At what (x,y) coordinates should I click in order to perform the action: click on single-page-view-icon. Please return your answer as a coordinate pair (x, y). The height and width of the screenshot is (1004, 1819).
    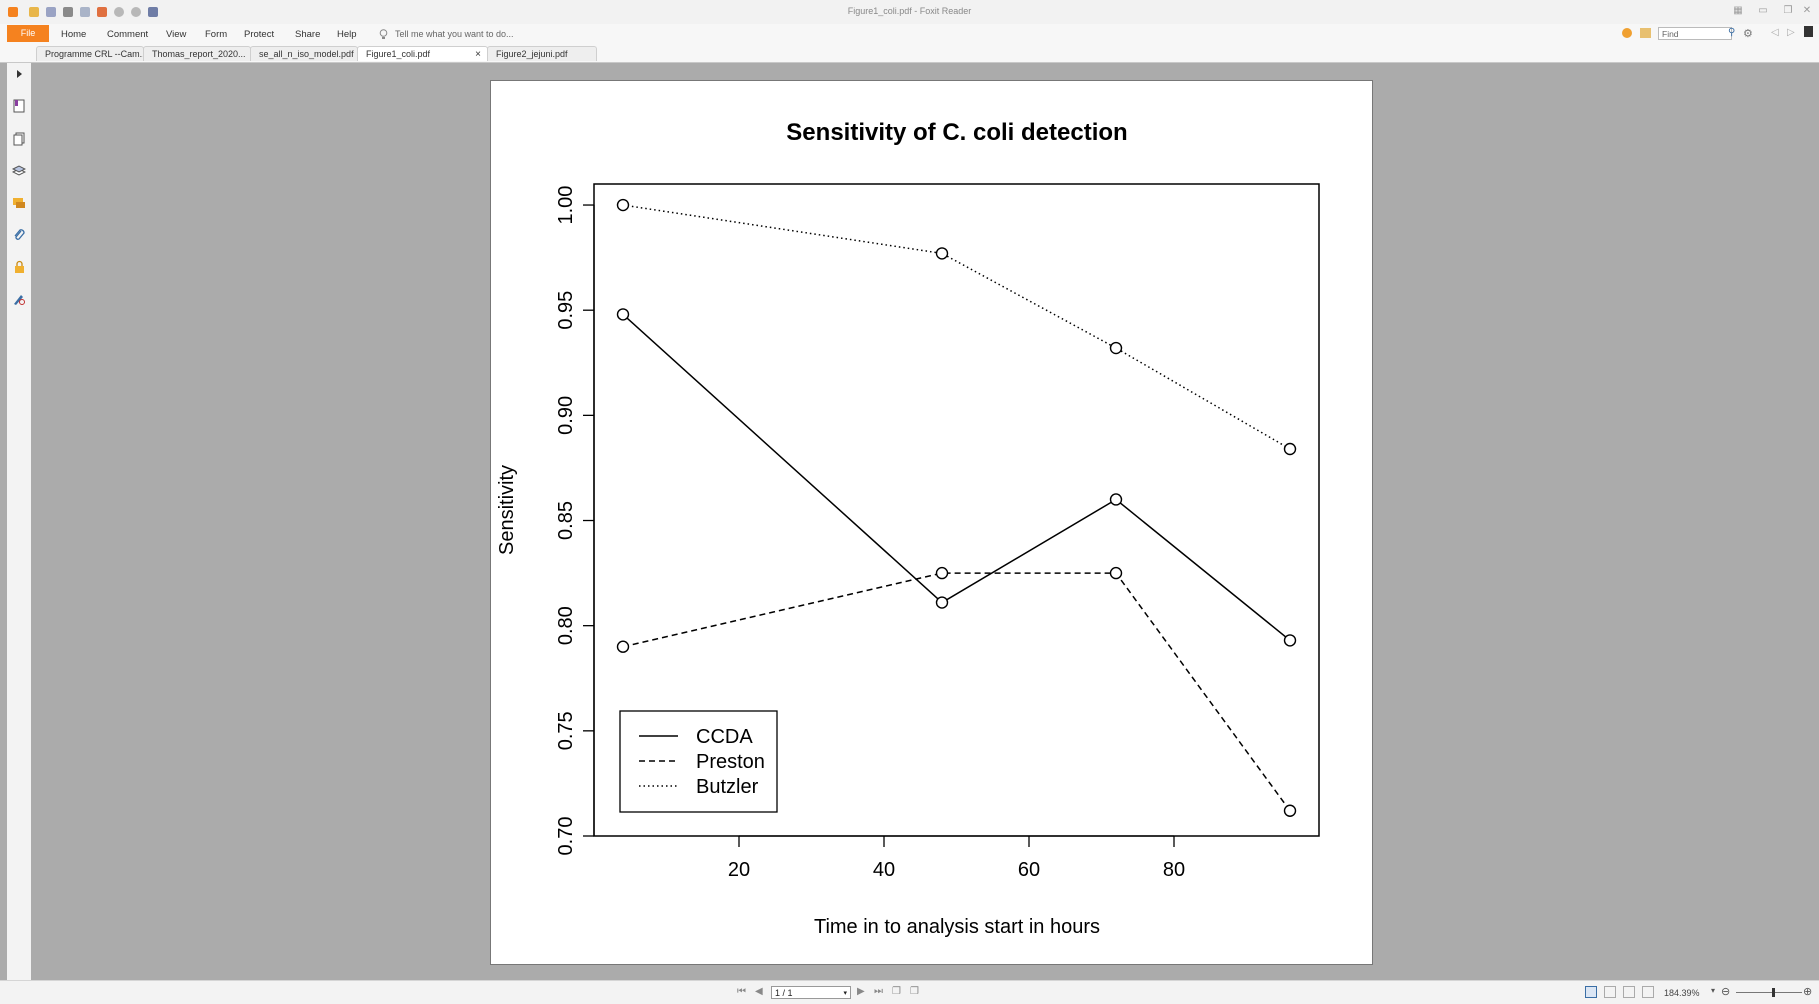
    Looking at the image, I should click on (1591, 992).